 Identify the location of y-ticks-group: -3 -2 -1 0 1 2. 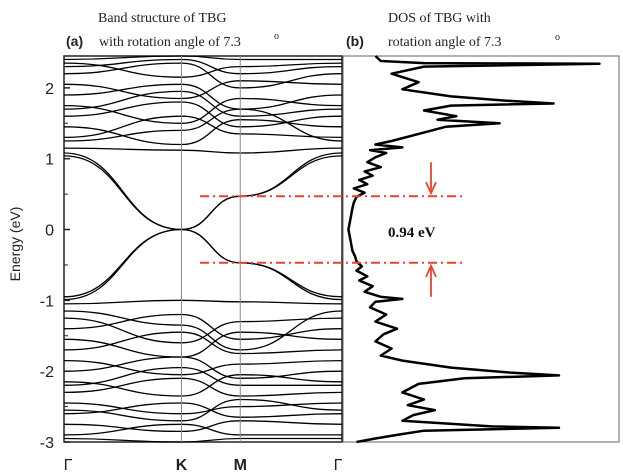
(55, 266).